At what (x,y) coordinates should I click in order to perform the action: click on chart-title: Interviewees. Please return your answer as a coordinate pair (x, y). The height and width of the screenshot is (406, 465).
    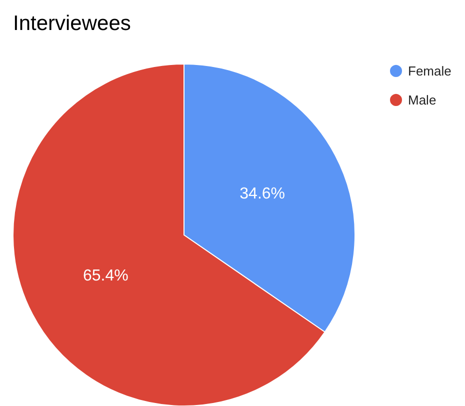
    Looking at the image, I should click on (72, 23).